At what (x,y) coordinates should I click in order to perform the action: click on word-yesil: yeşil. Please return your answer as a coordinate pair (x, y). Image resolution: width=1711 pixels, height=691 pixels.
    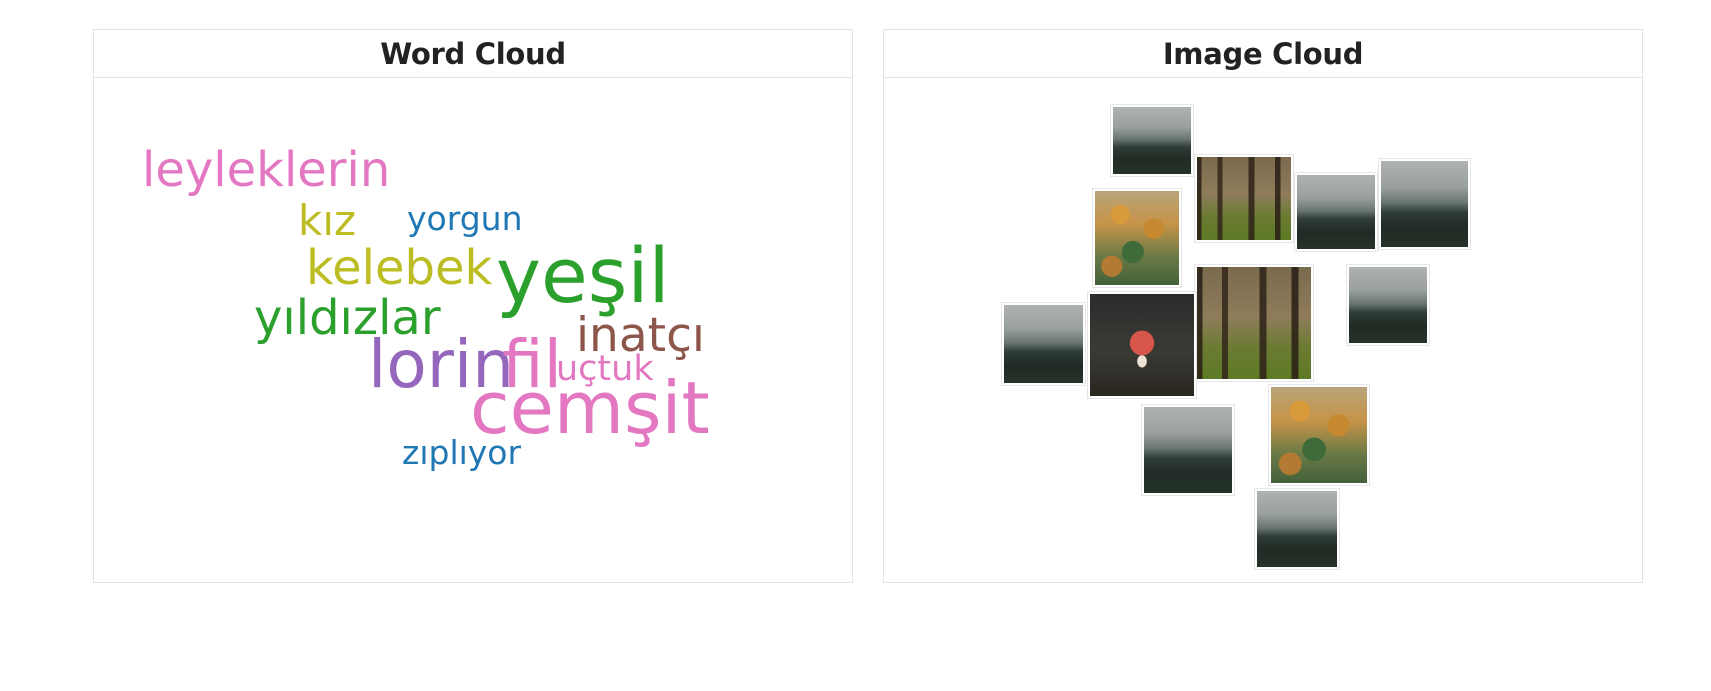
    Looking at the image, I should click on (583, 275).